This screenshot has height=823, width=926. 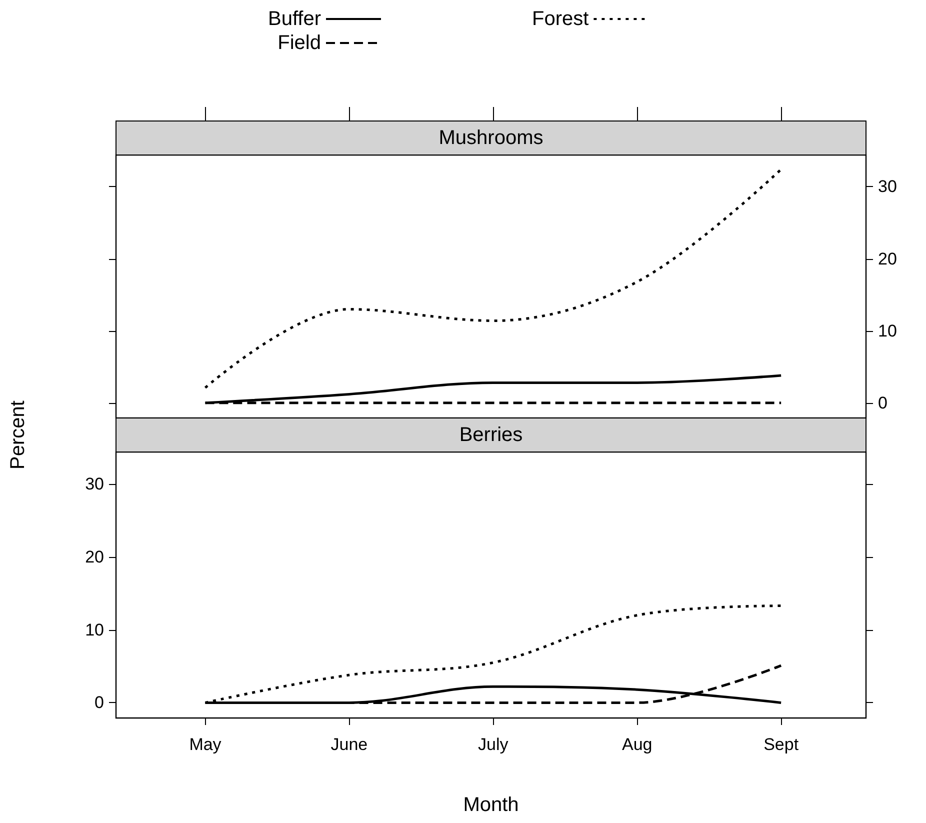 What do you see at coordinates (561, 19) in the screenshot?
I see `legend-label: Forest` at bounding box center [561, 19].